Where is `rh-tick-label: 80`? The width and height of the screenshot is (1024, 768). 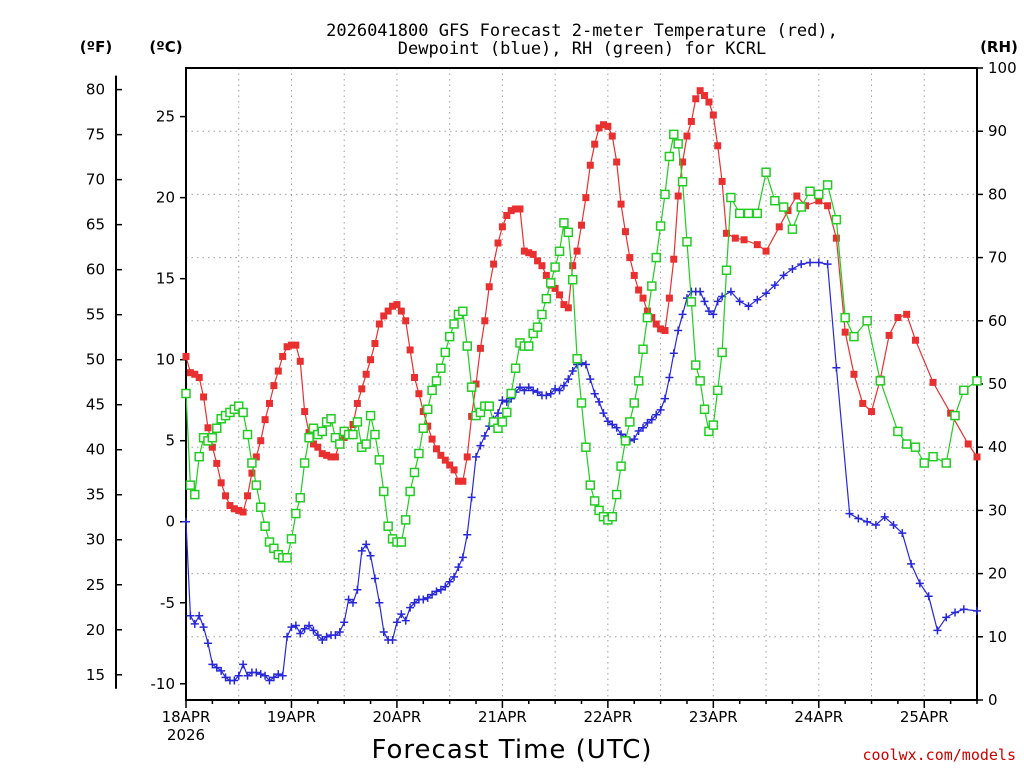 rh-tick-label: 80 is located at coordinates (997, 194).